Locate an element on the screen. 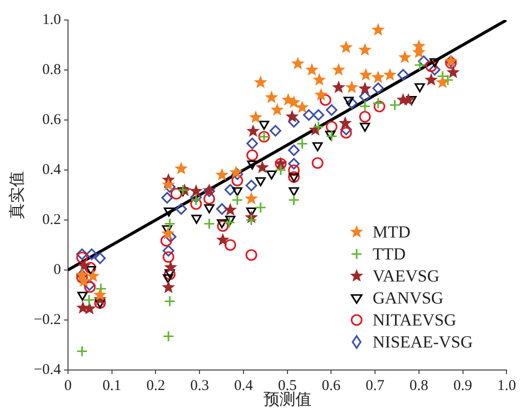 Image resolution: width=527 pixels, height=418 pixels. x-tick-label: 0.7 is located at coordinates (375, 386).